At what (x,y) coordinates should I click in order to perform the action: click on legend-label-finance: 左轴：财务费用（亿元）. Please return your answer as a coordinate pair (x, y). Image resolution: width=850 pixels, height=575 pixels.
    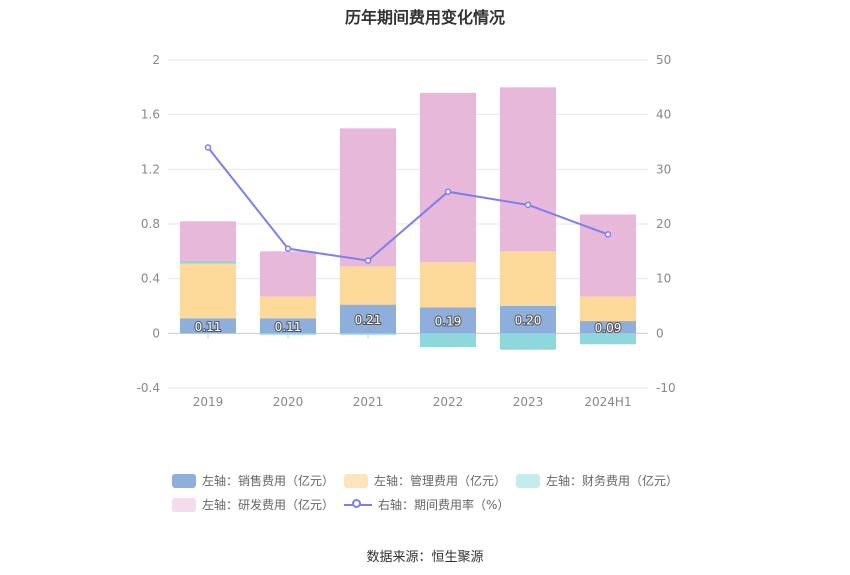
    Looking at the image, I should click on (612, 481).